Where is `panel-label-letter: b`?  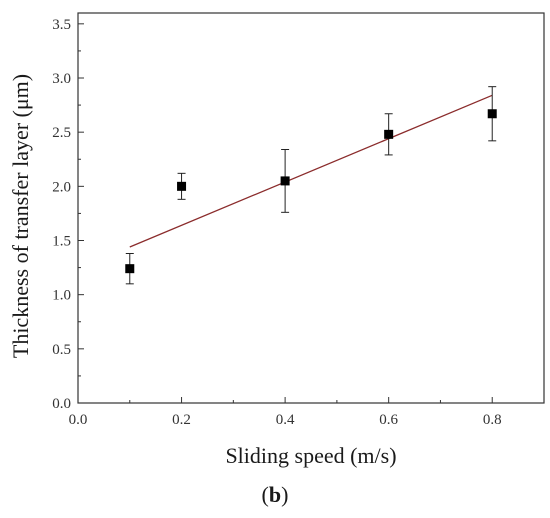
panel-label-letter: b is located at coordinates (275, 494).